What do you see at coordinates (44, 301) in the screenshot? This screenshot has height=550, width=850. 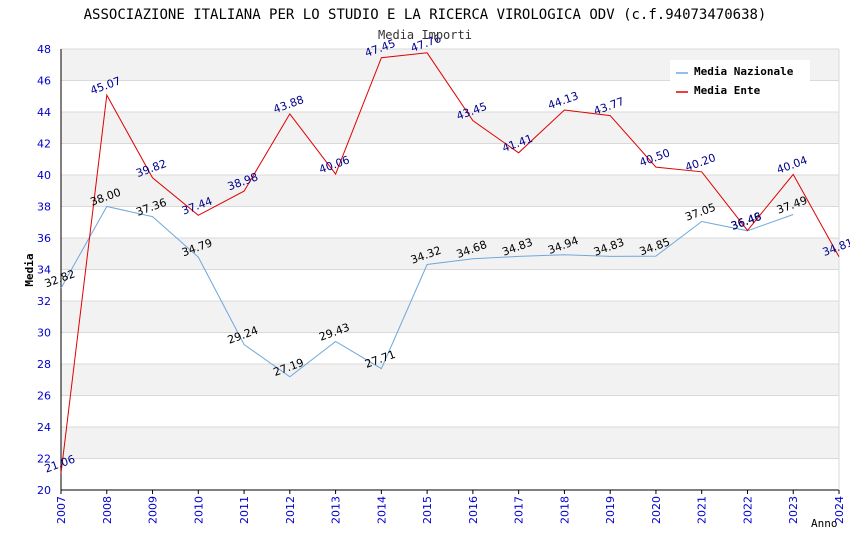 I see `y-tick-label: 32` at bounding box center [44, 301].